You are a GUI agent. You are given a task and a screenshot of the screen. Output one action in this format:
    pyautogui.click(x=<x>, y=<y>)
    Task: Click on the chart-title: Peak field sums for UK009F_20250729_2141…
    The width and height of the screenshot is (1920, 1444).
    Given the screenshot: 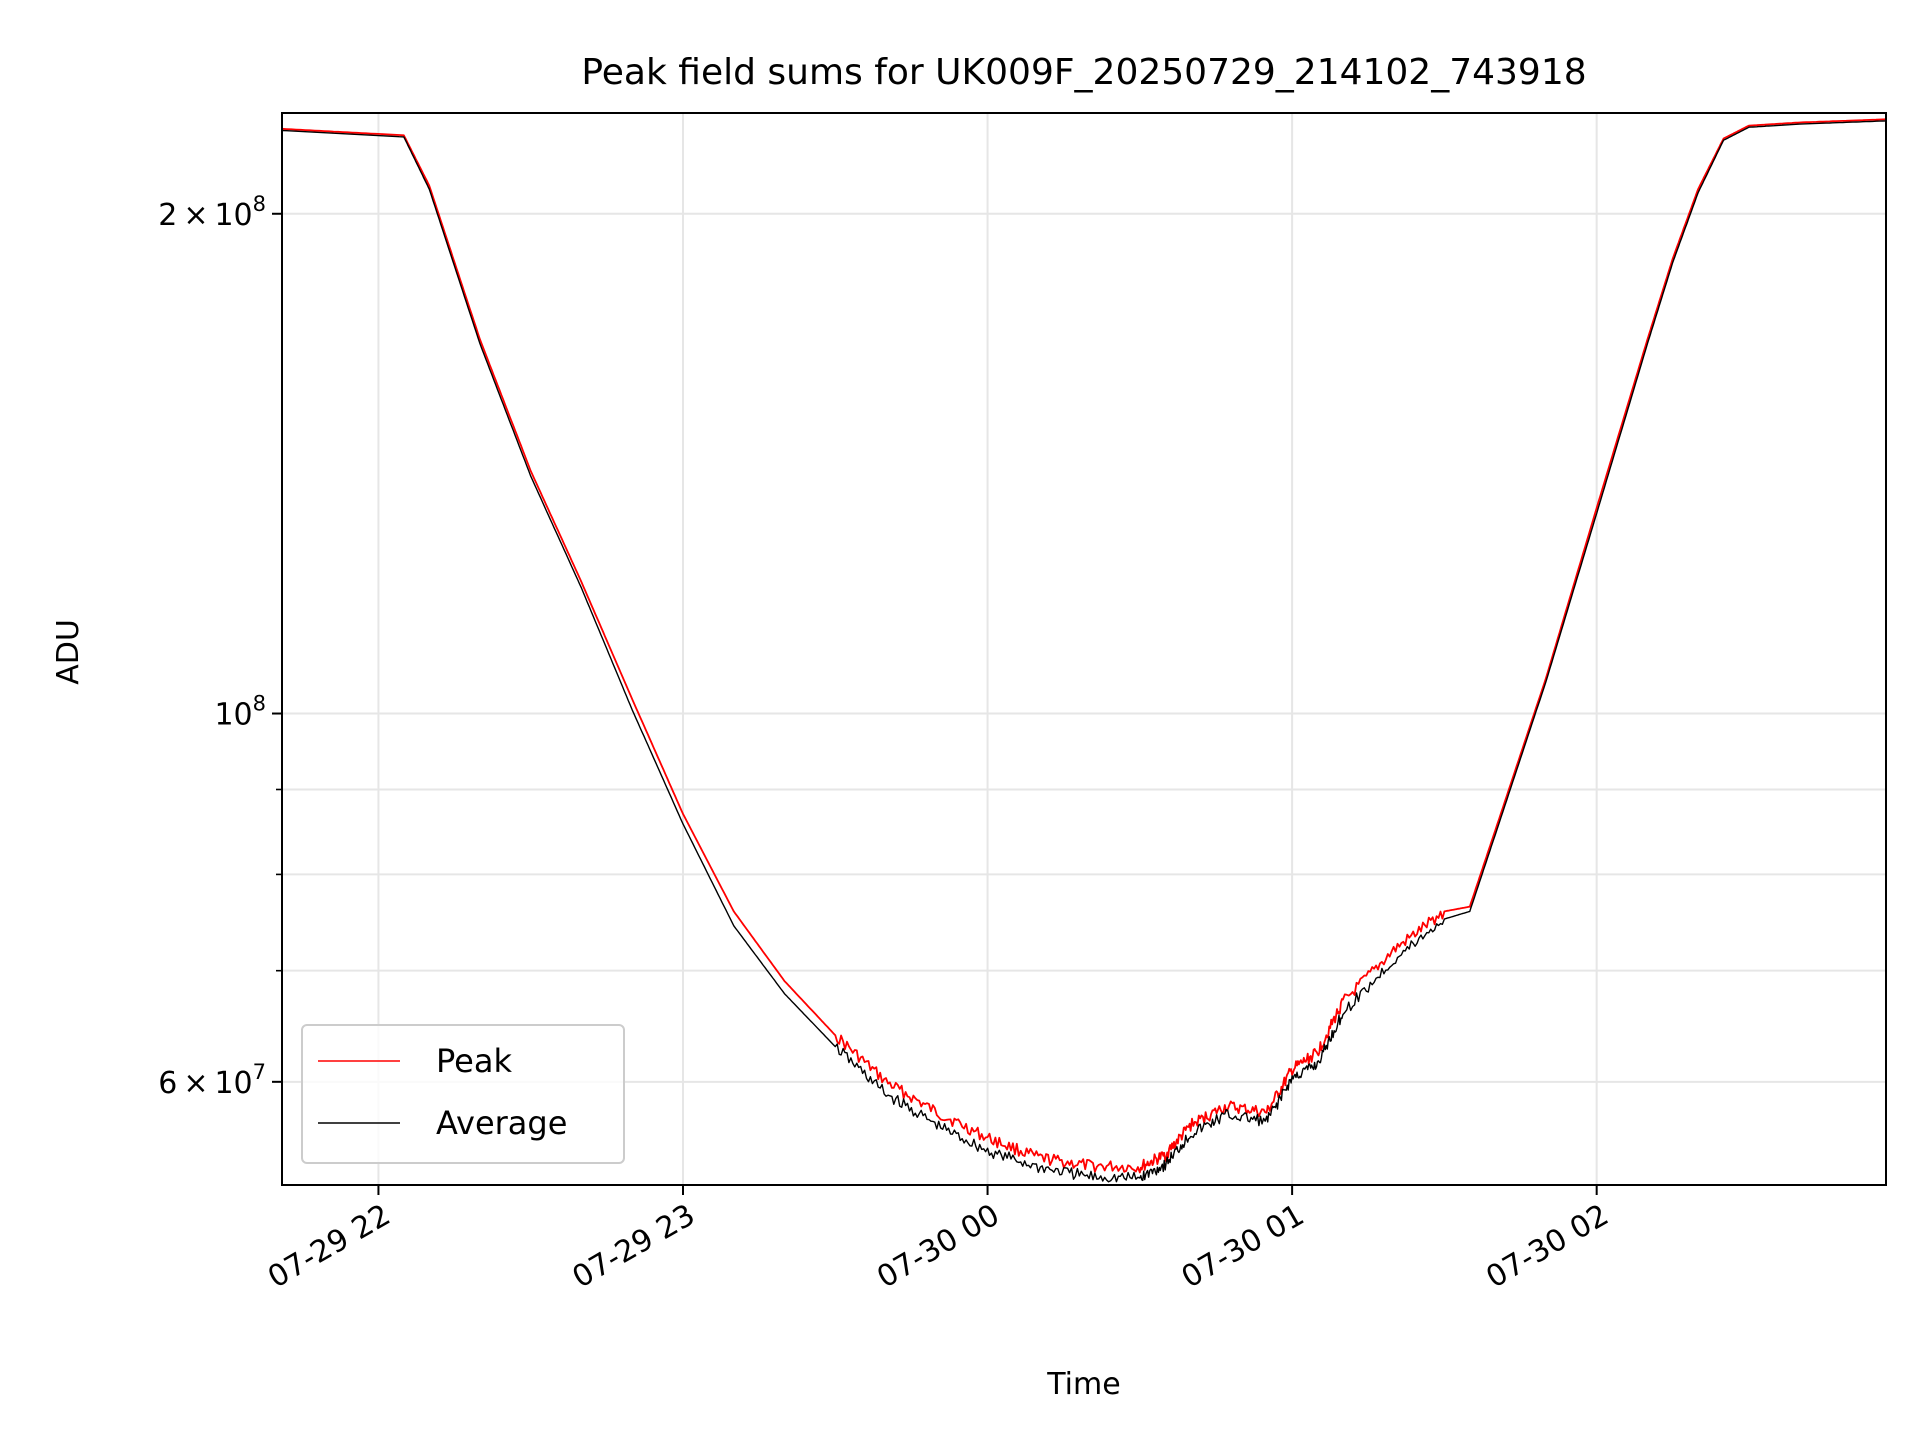 What is the action you would take?
    pyautogui.click(x=1083, y=72)
    